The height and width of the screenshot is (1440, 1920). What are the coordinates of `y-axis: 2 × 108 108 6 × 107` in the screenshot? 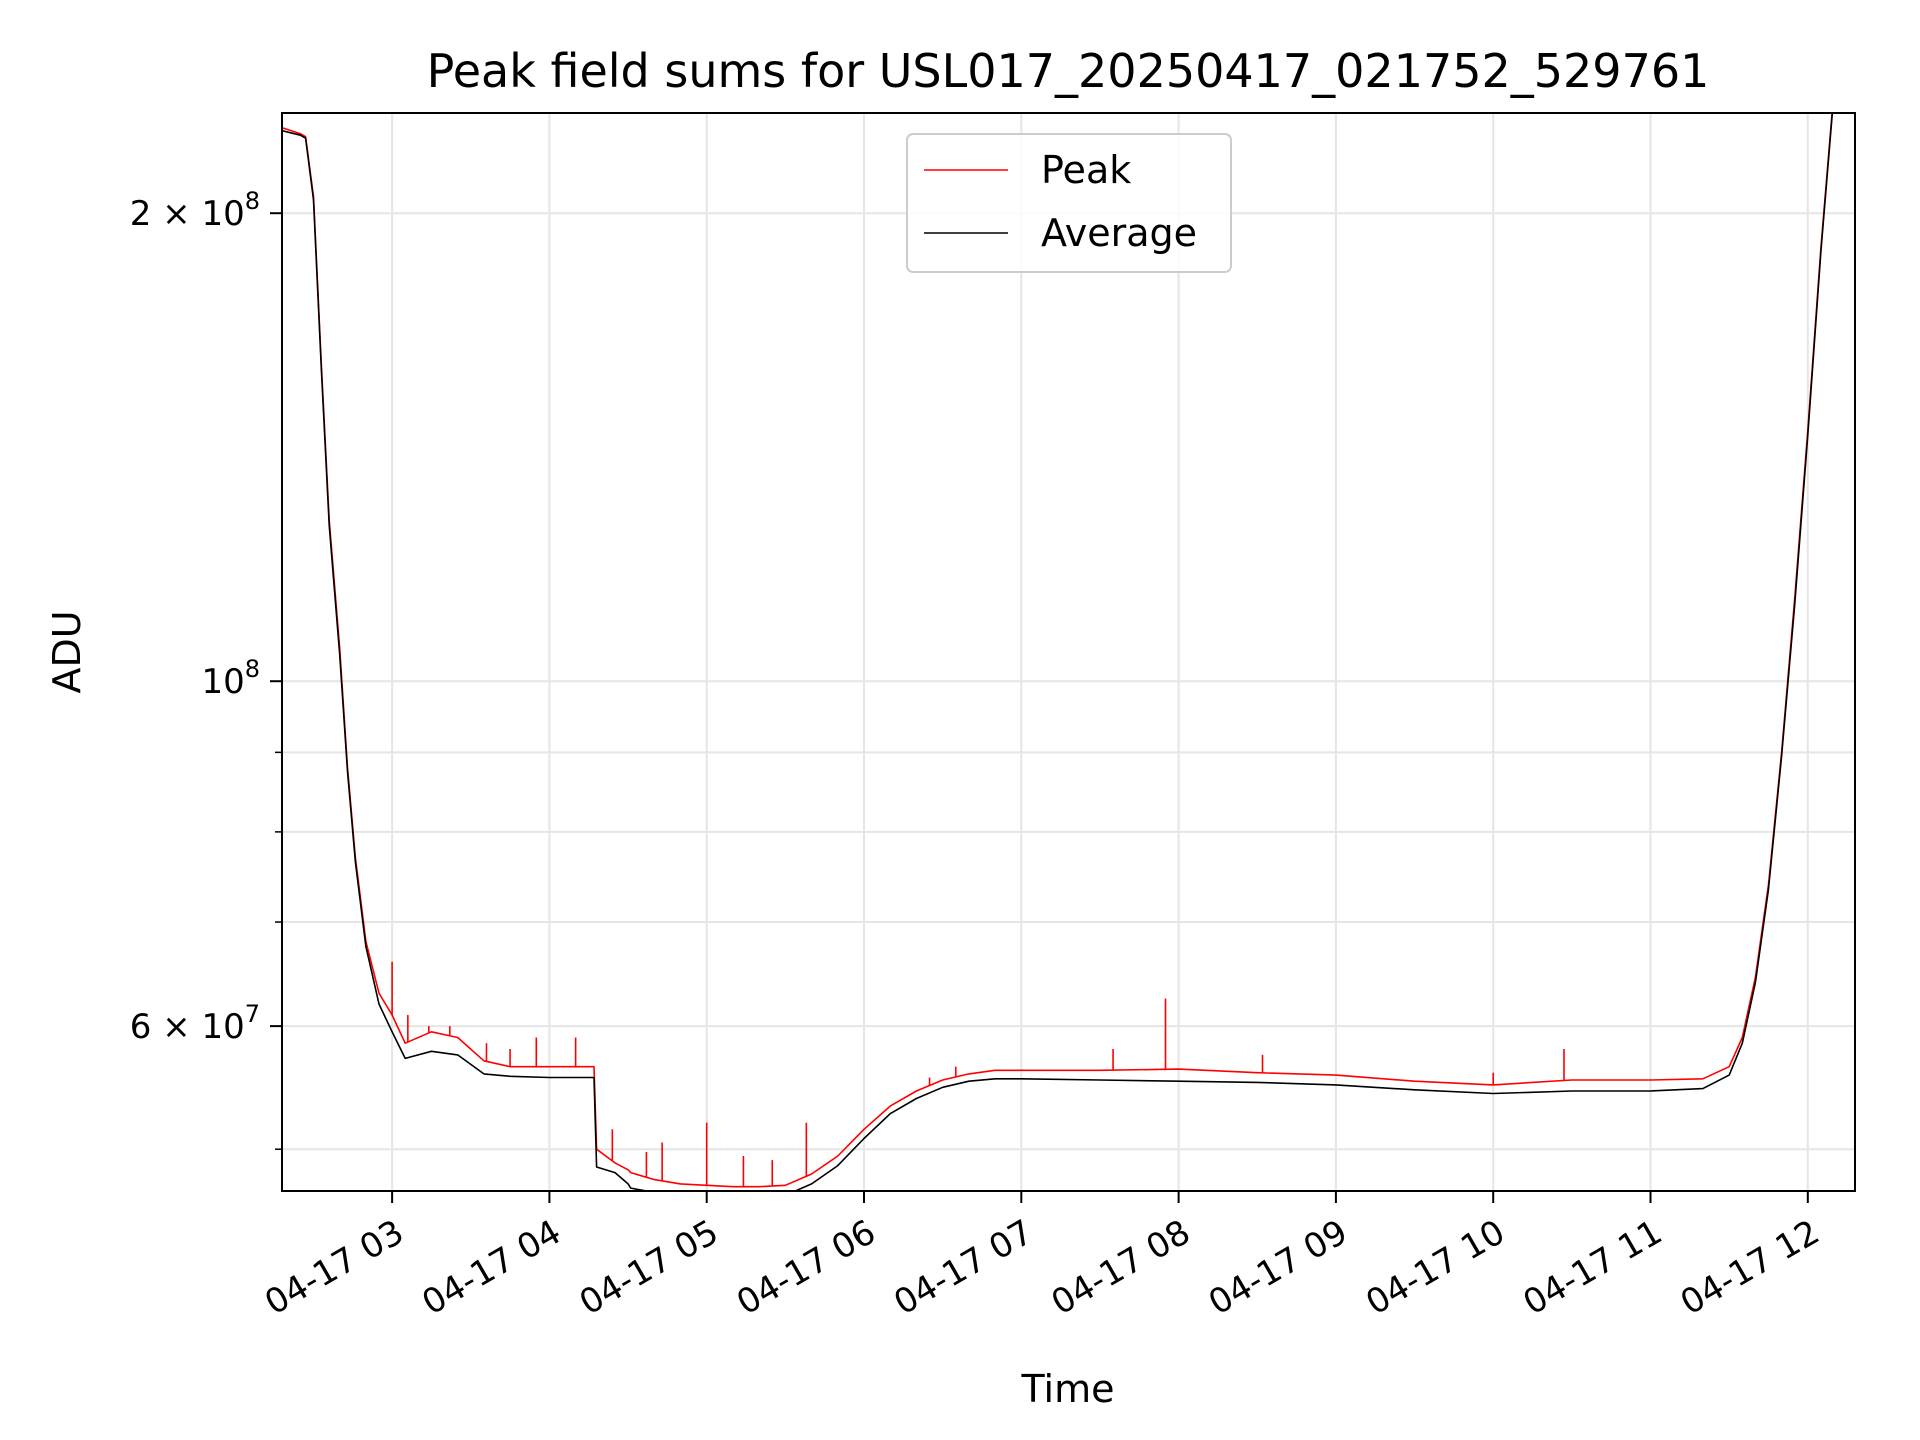 It's located at (206, 668).